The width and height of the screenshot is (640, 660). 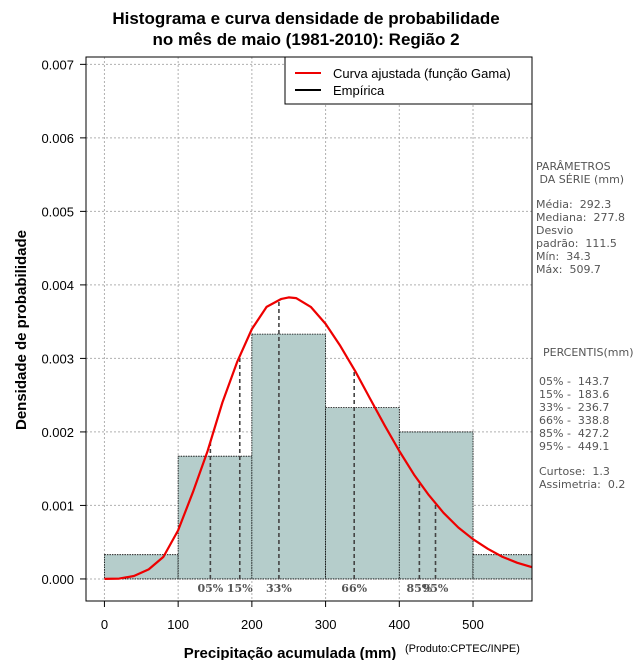 I want to click on y-tick-label: 0.006, so click(x=57, y=138).